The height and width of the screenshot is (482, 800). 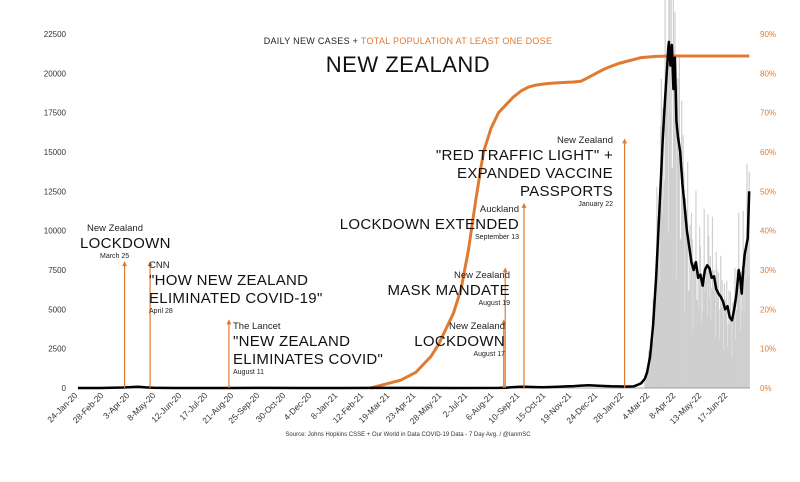 I want to click on y-left-tick-label: 15000, so click(x=55, y=152).